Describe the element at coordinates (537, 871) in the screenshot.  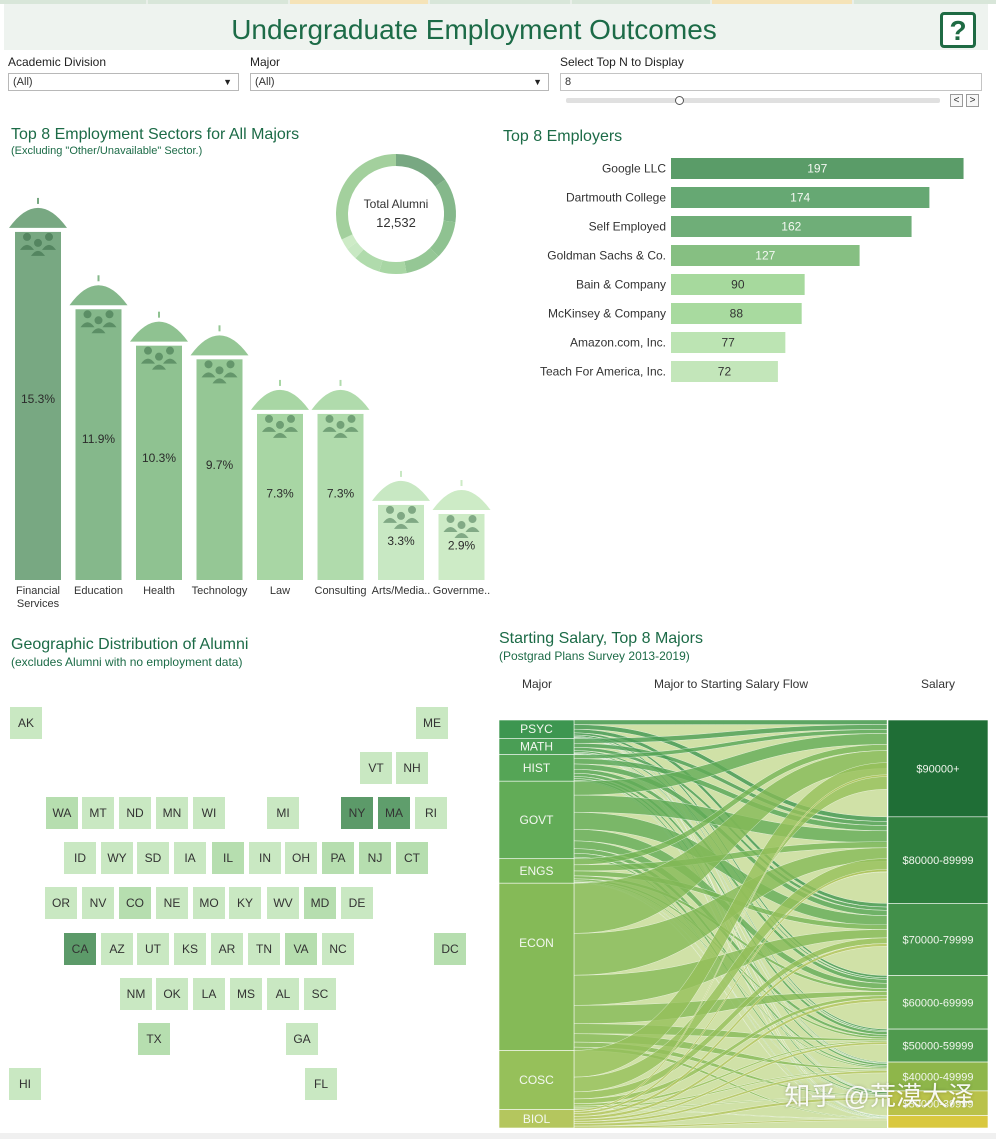
I see `major-node-engs: ENGS` at that location.